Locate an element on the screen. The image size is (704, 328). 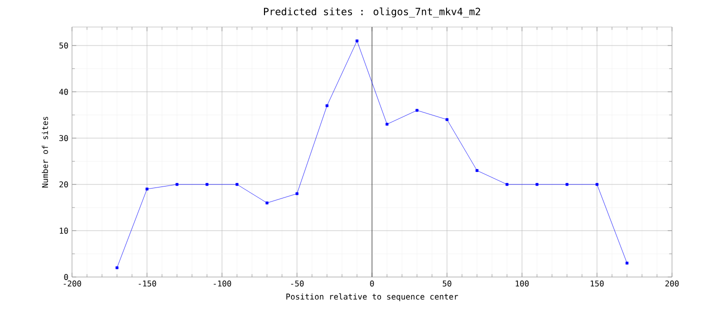
chart-title: Predicted sites : oligos_7nt_mkv4_m2 is located at coordinates (372, 13).